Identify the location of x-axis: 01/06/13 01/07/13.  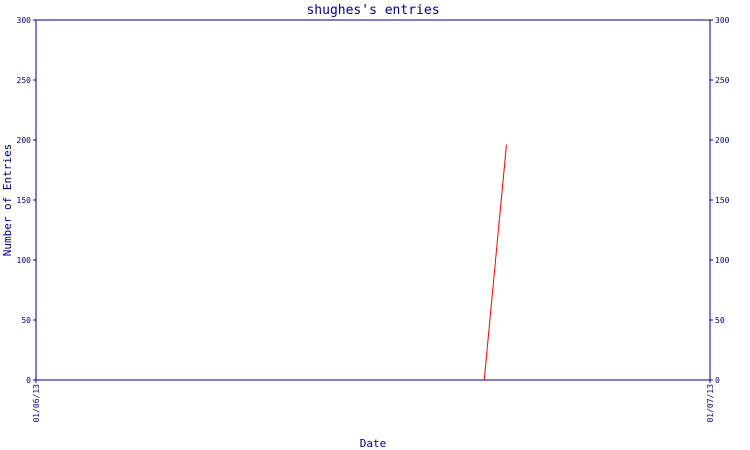
(373, 401).